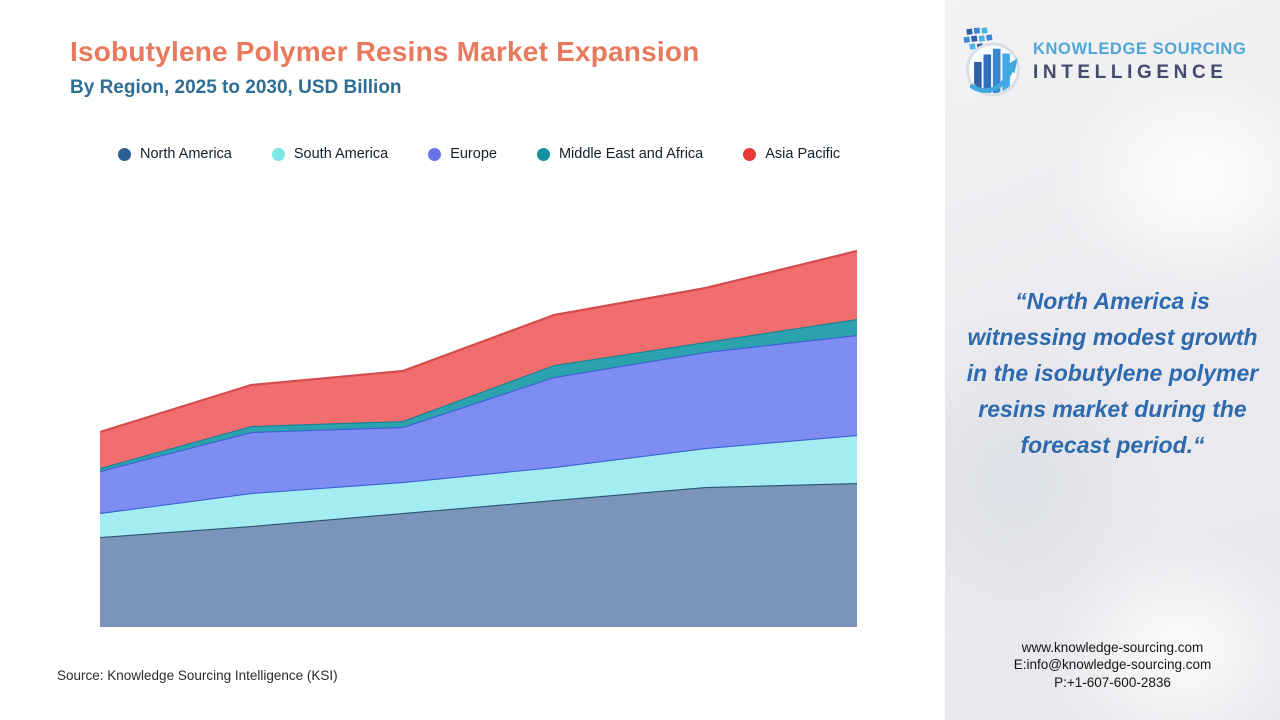  Describe the element at coordinates (478, 395) in the screenshot. I see `area-series-middle-east-and-africa` at that location.